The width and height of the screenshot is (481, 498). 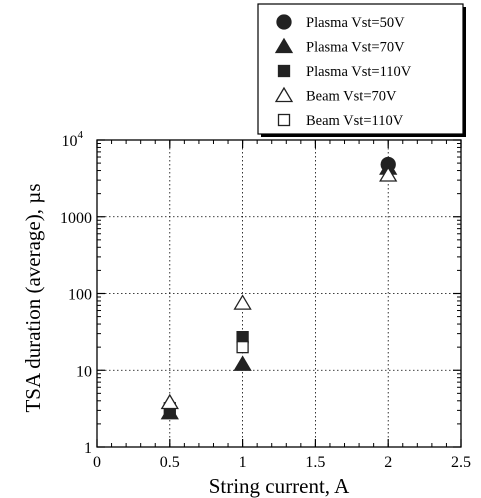 I want to click on x-tick-label: 0.5, so click(x=170, y=462).